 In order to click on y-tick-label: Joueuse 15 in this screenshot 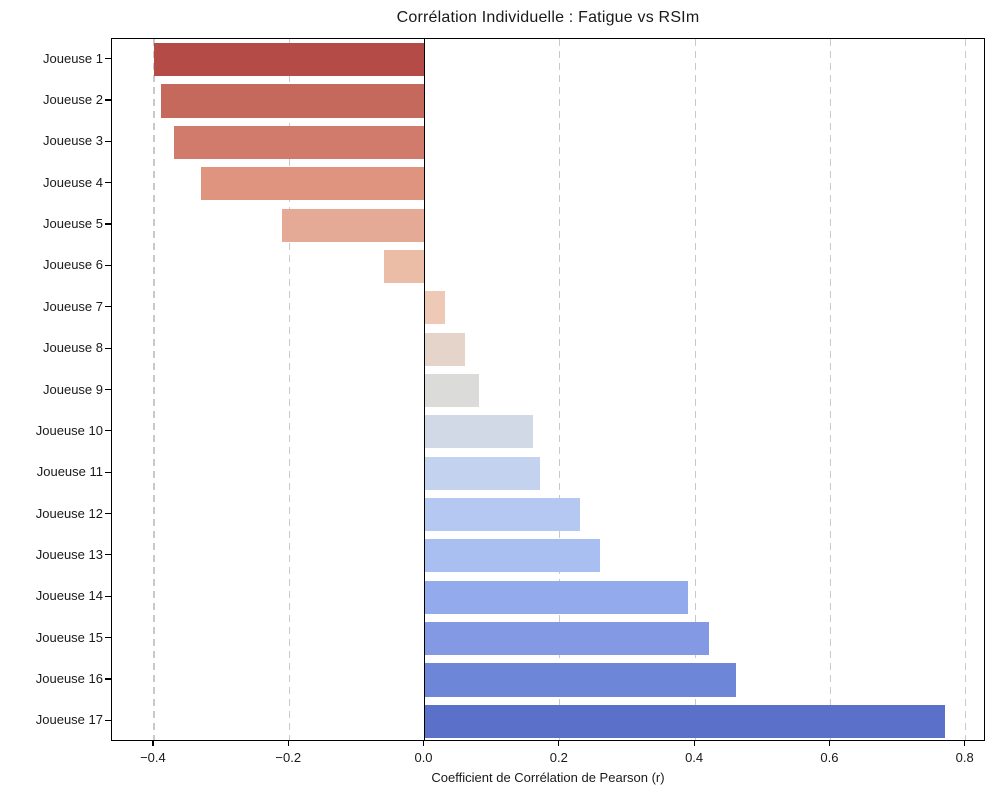, I will do `click(69, 637)`.